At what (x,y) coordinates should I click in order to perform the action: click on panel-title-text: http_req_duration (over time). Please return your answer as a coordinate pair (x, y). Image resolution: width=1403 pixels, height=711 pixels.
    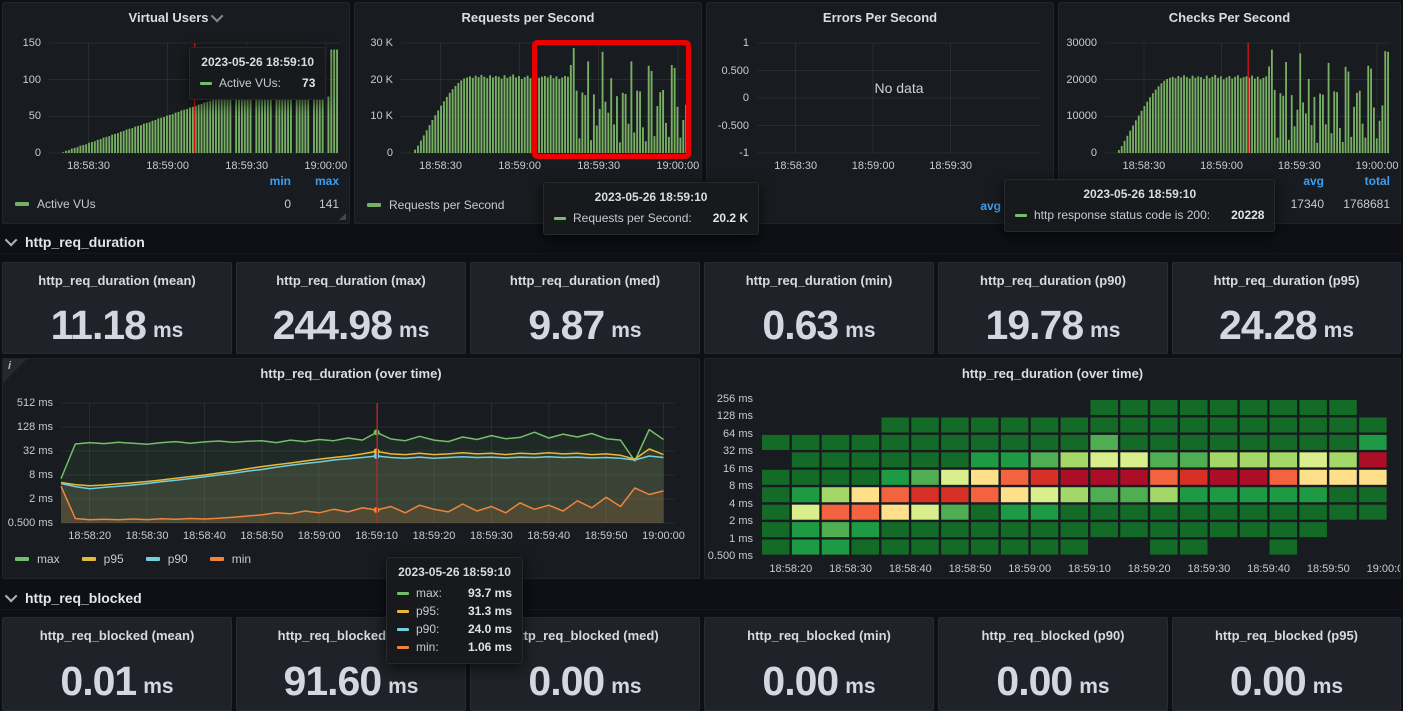
    Looking at the image, I should click on (351, 373).